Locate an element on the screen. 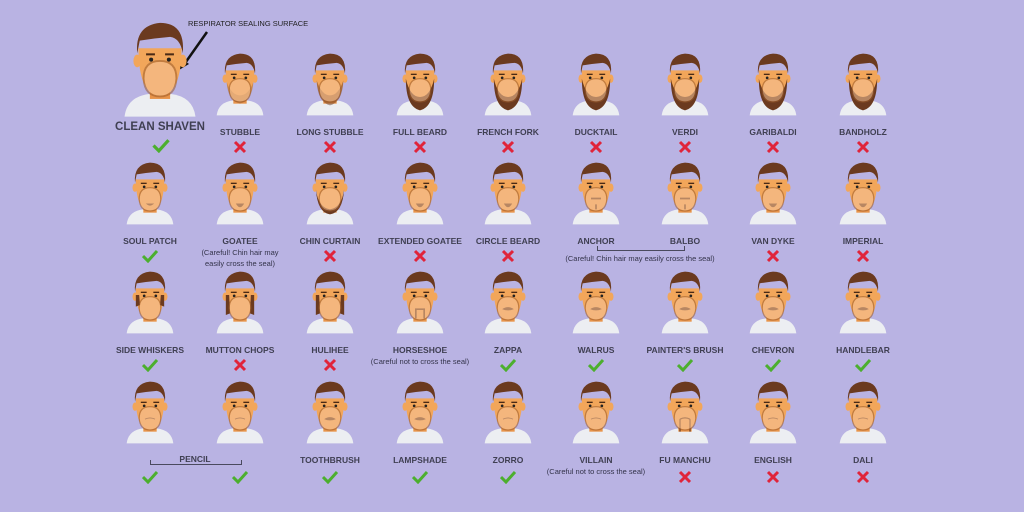 Image resolution: width=1024 pixels, height=512 pixels. style-label: FU MANCHU is located at coordinates (685, 460).